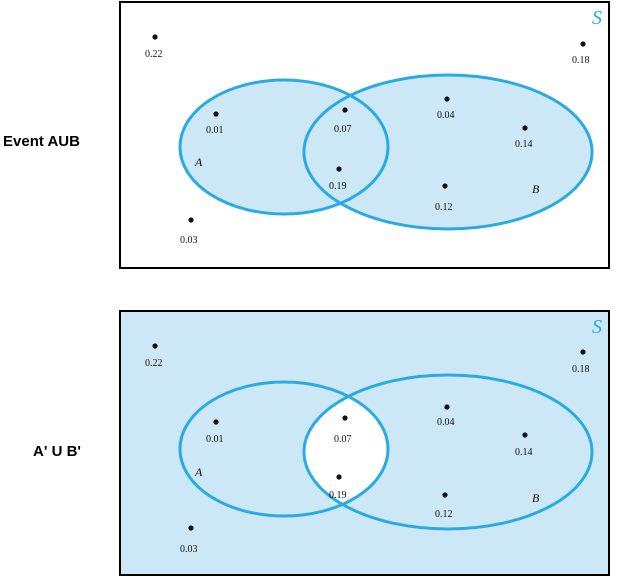  I want to click on row-label-a-complement-union-b-complement: A' U B', so click(57, 451).